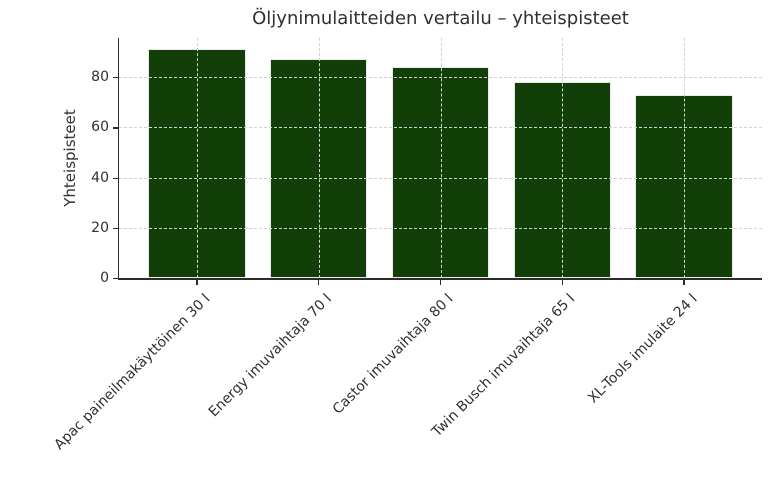 Image resolution: width=768 pixels, height=479 pixels. What do you see at coordinates (100, 77) in the screenshot?
I see `y-tick-label: 80` at bounding box center [100, 77].